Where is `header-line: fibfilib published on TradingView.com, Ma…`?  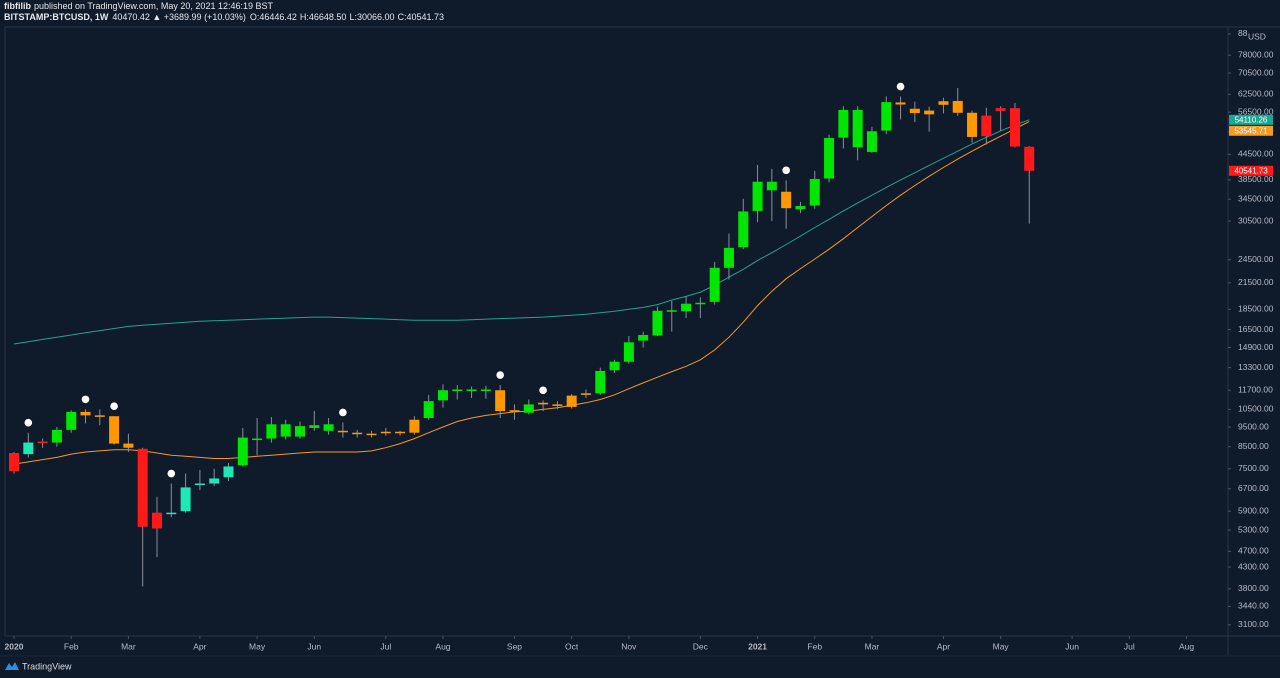
header-line: fibfilib published on TradingView.com, Ma… is located at coordinates (138, 6).